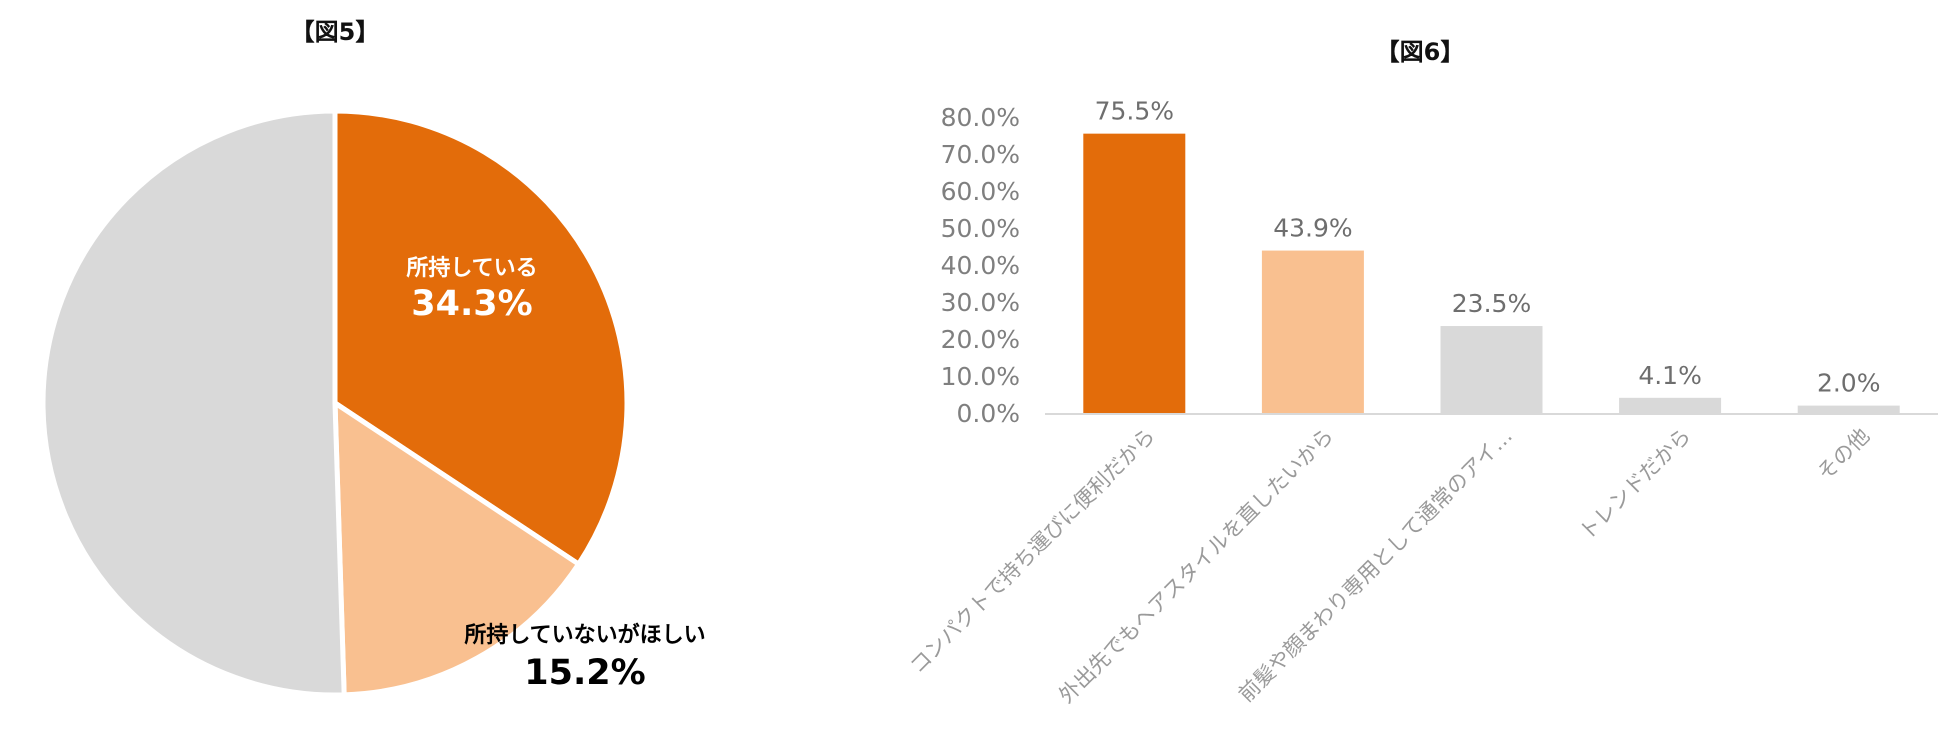 The width and height of the screenshot is (1950, 738). What do you see at coordinates (1420, 52) in the screenshot?
I see `bar-chart-title: 【図6】` at bounding box center [1420, 52].